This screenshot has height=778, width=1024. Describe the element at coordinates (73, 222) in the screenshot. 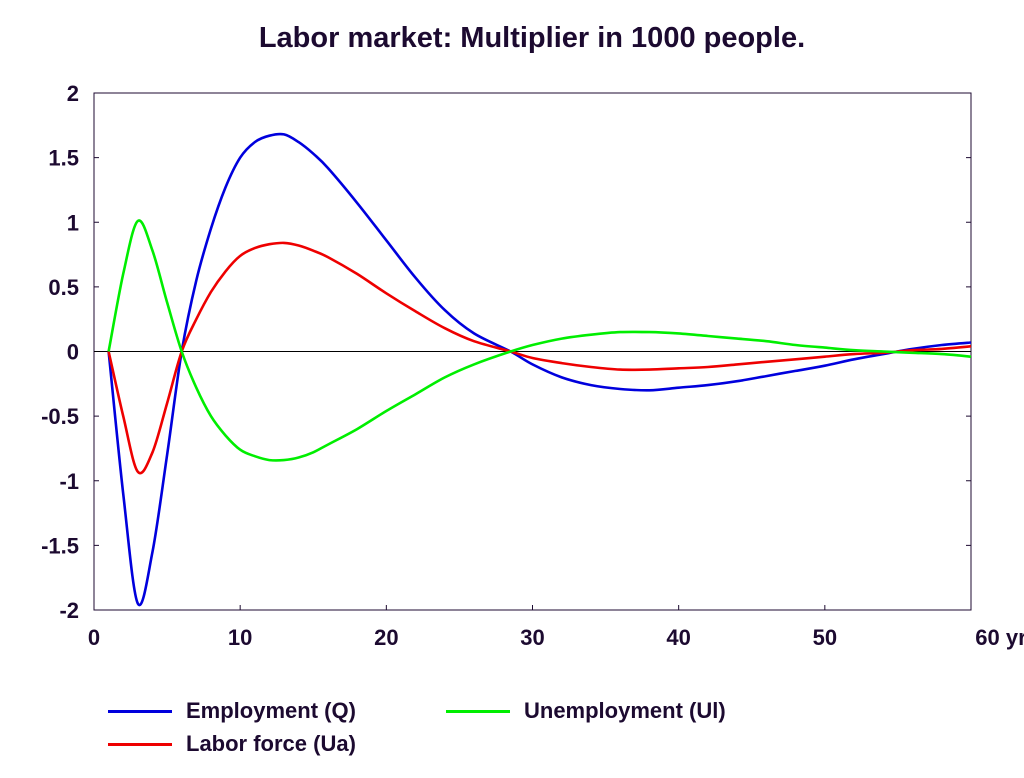

I see `y-tick-label: 1` at that location.